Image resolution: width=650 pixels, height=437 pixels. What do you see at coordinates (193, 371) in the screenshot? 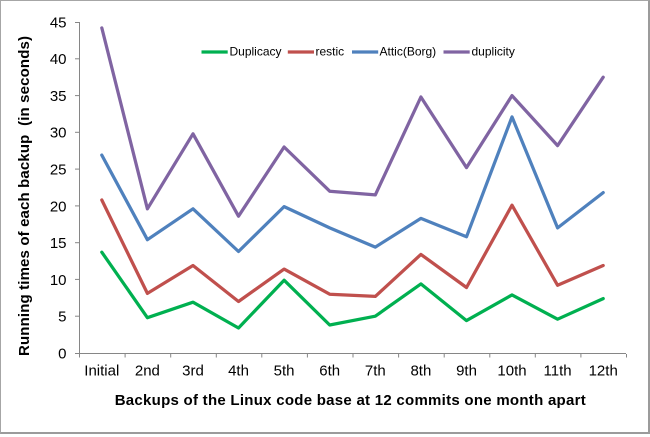
I see `svg-text: 3rd` at bounding box center [193, 371].